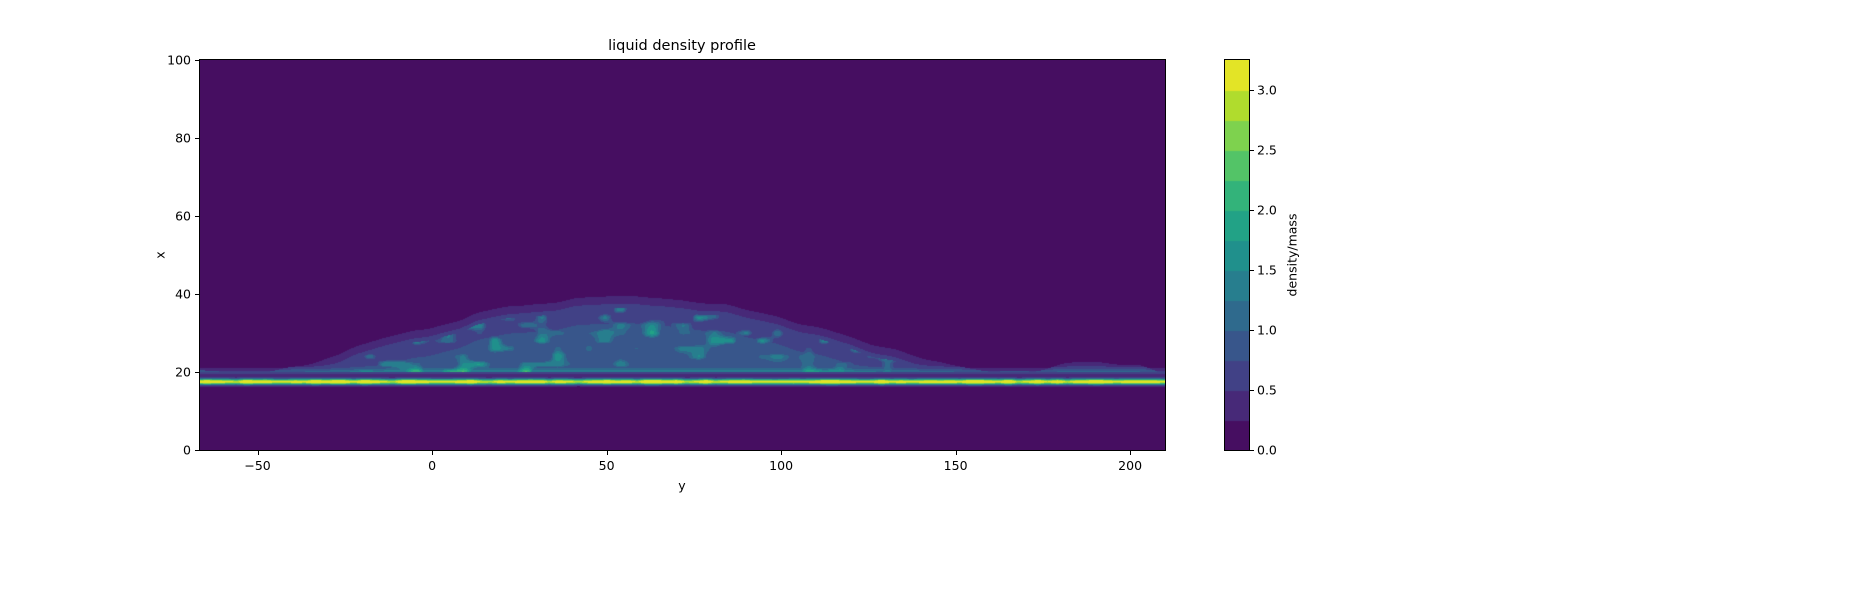  Describe the element at coordinates (1292, 255) in the screenshot. I see `colorbar-label: density/mass` at that location.